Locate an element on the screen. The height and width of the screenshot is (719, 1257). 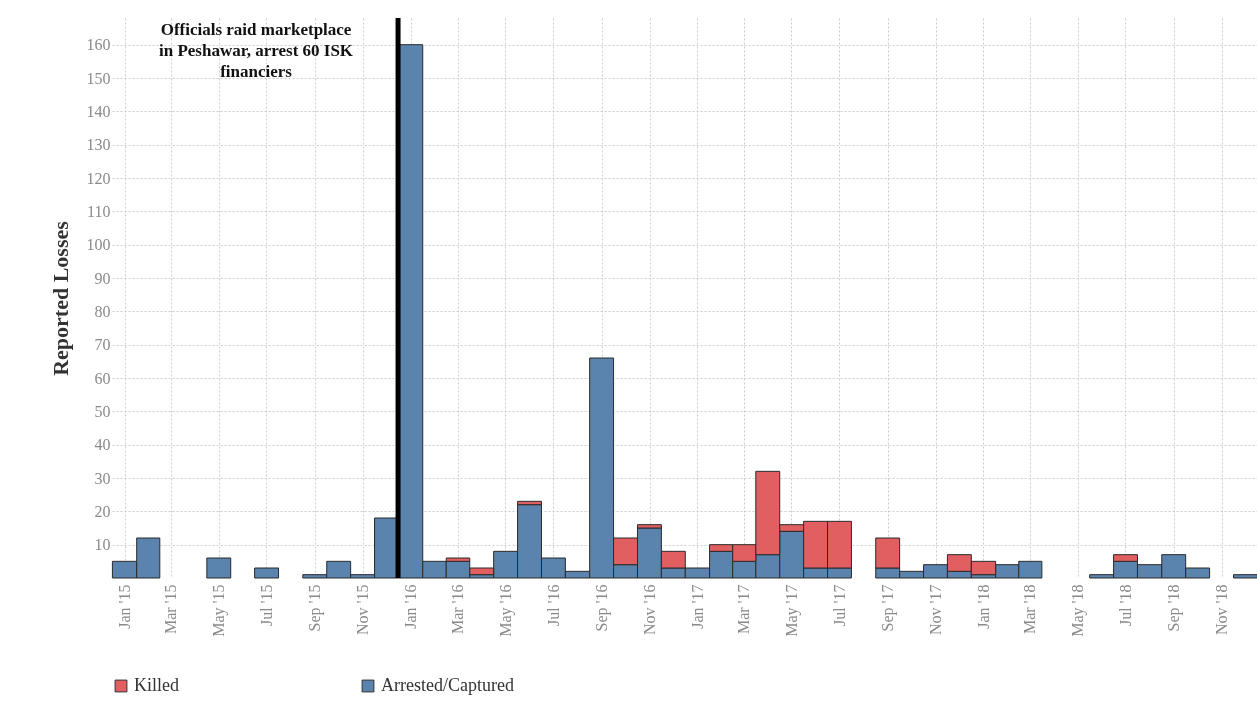
y-tick-label: 50 is located at coordinates (102, 411).